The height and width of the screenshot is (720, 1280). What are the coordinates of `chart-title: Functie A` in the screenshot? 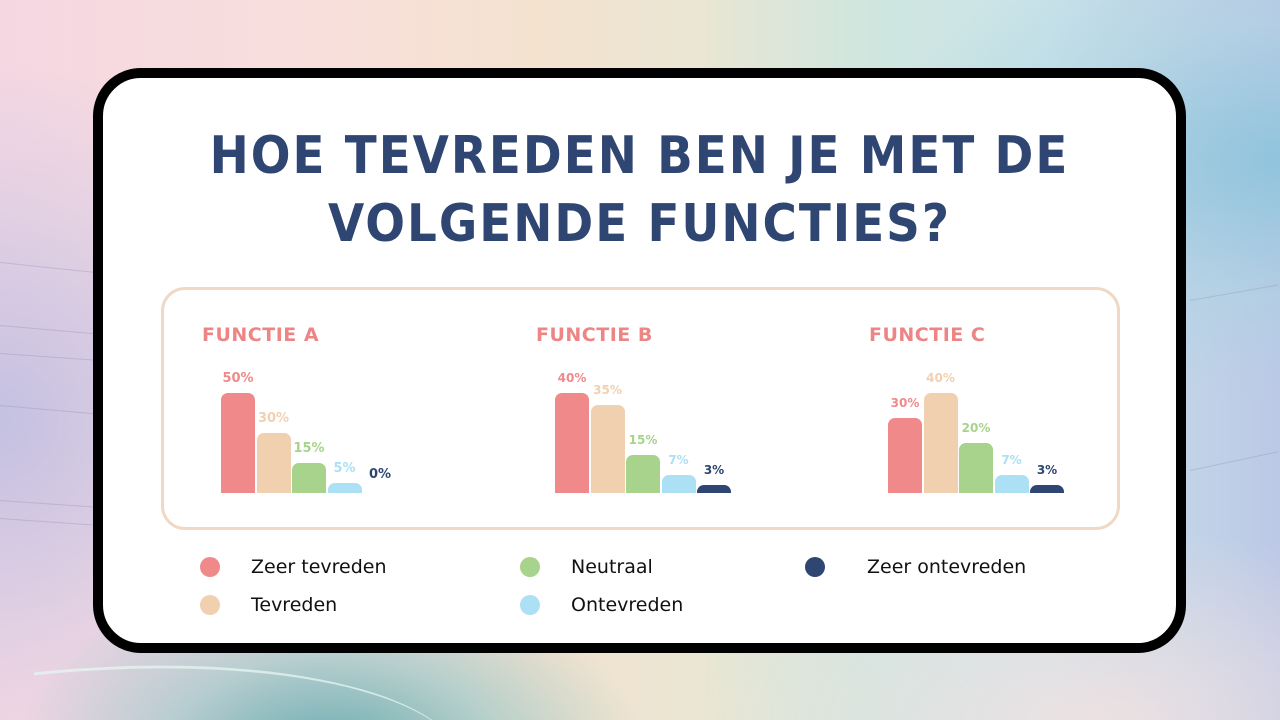 It's located at (261, 335).